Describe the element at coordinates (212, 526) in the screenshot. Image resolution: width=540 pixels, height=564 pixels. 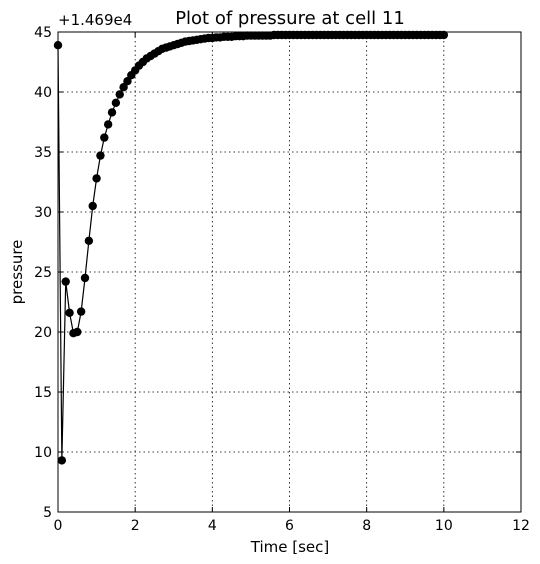
I see `x-tick-label: 4` at that location.